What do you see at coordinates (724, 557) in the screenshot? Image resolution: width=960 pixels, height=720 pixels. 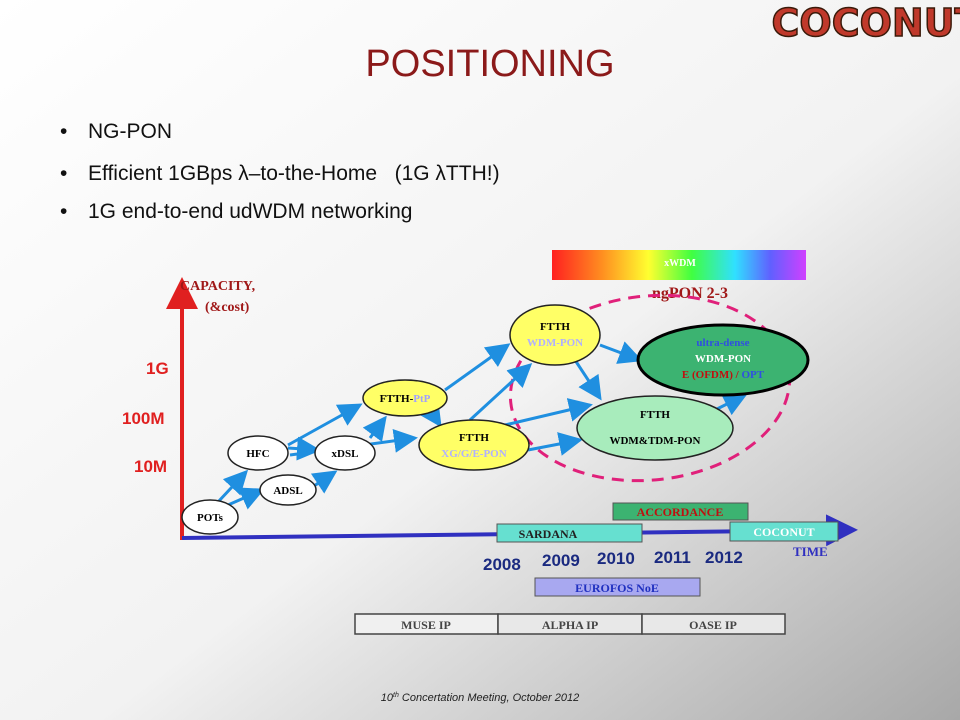 I see `year-label: 2012` at bounding box center [724, 557].